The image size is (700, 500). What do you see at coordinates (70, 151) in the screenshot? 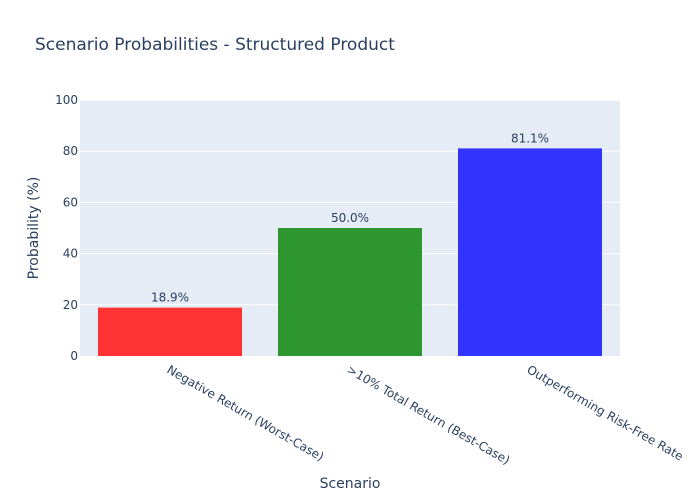
I see `y-tick-label: 80` at bounding box center [70, 151].